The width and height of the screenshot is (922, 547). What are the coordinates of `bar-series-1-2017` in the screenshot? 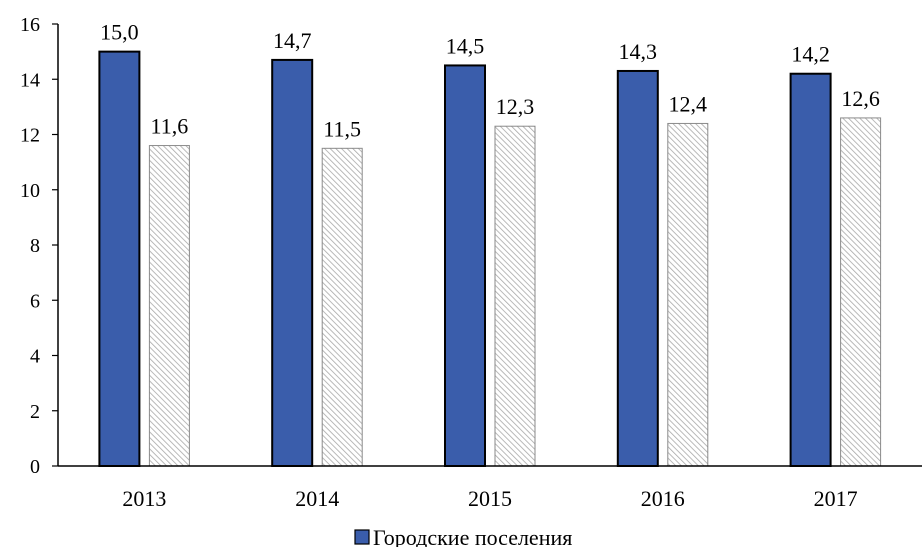 It's located at (810, 269).